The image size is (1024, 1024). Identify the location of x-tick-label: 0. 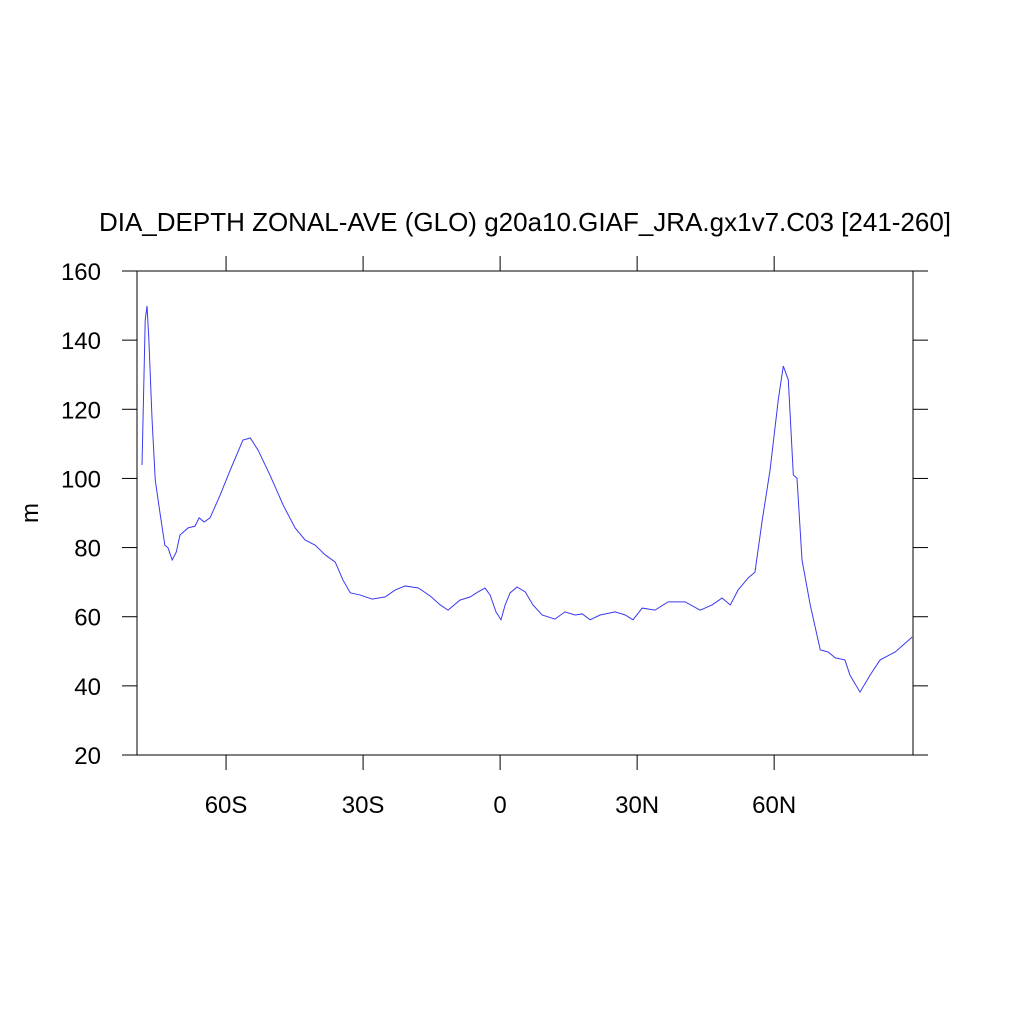
(499, 805).